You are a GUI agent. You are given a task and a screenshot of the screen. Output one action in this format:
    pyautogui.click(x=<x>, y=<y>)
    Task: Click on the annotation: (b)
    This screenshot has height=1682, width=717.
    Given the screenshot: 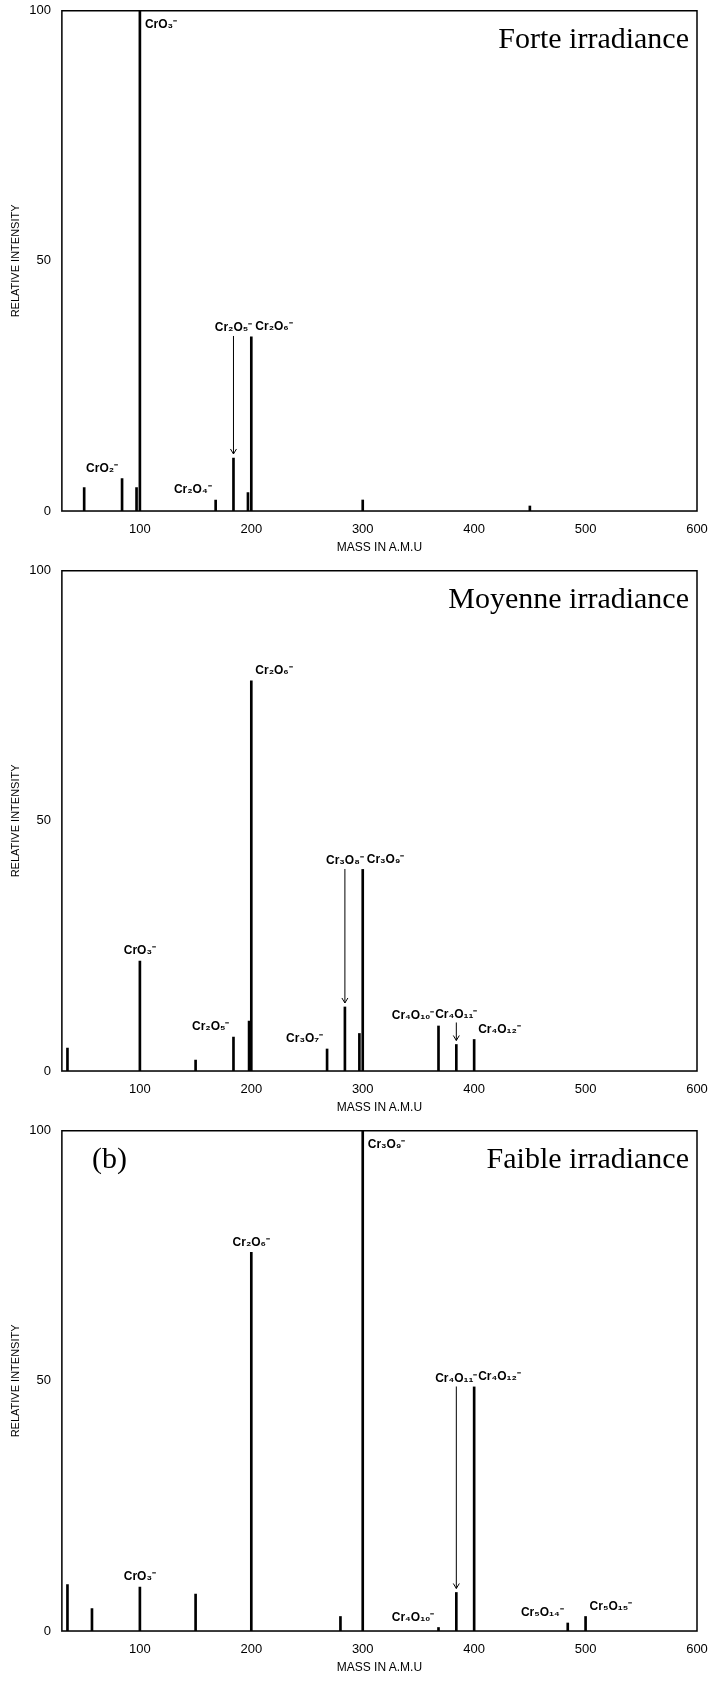 What is the action you would take?
    pyautogui.click(x=109, y=1157)
    